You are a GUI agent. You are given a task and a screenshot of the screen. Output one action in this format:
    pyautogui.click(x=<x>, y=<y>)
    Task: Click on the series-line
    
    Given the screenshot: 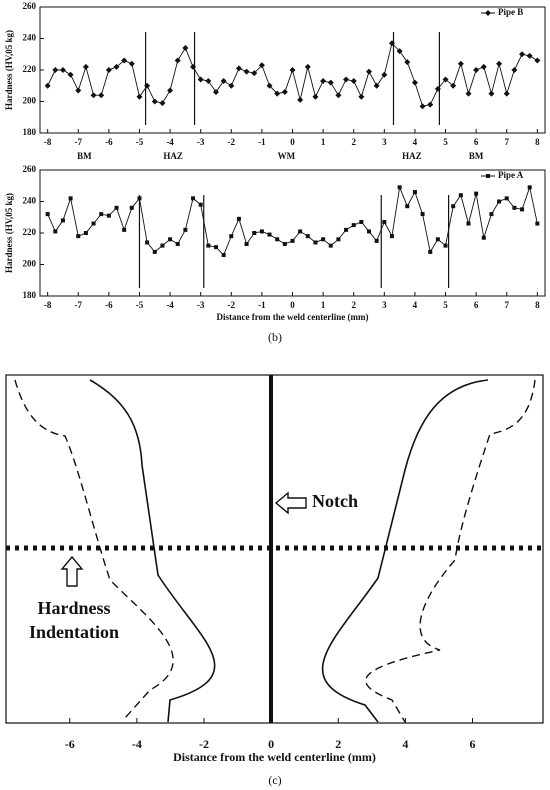 What is the action you would take?
    pyautogui.click(x=292, y=74)
    